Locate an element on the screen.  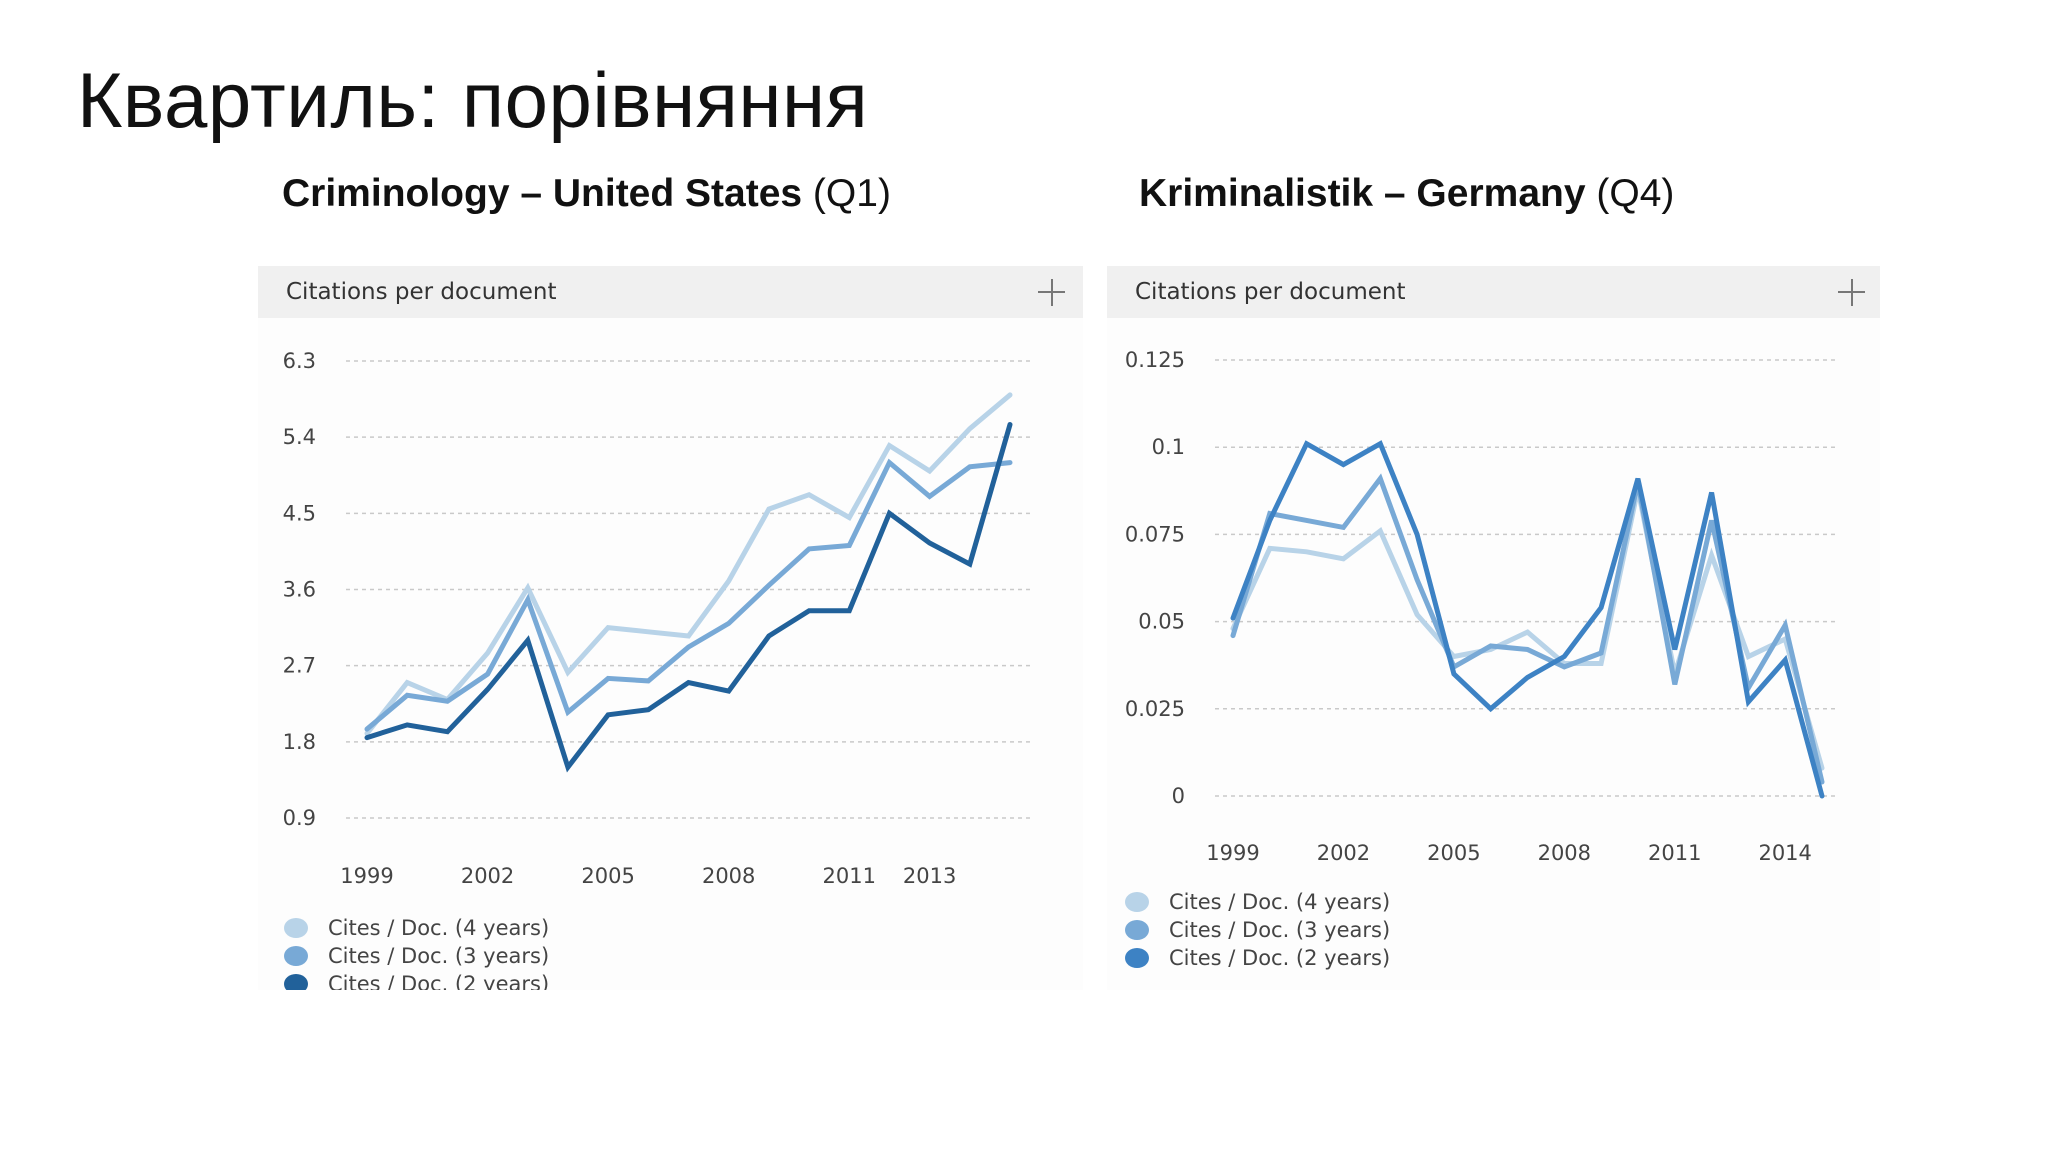
y-tick-label: 0.125 is located at coordinates (1155, 360).